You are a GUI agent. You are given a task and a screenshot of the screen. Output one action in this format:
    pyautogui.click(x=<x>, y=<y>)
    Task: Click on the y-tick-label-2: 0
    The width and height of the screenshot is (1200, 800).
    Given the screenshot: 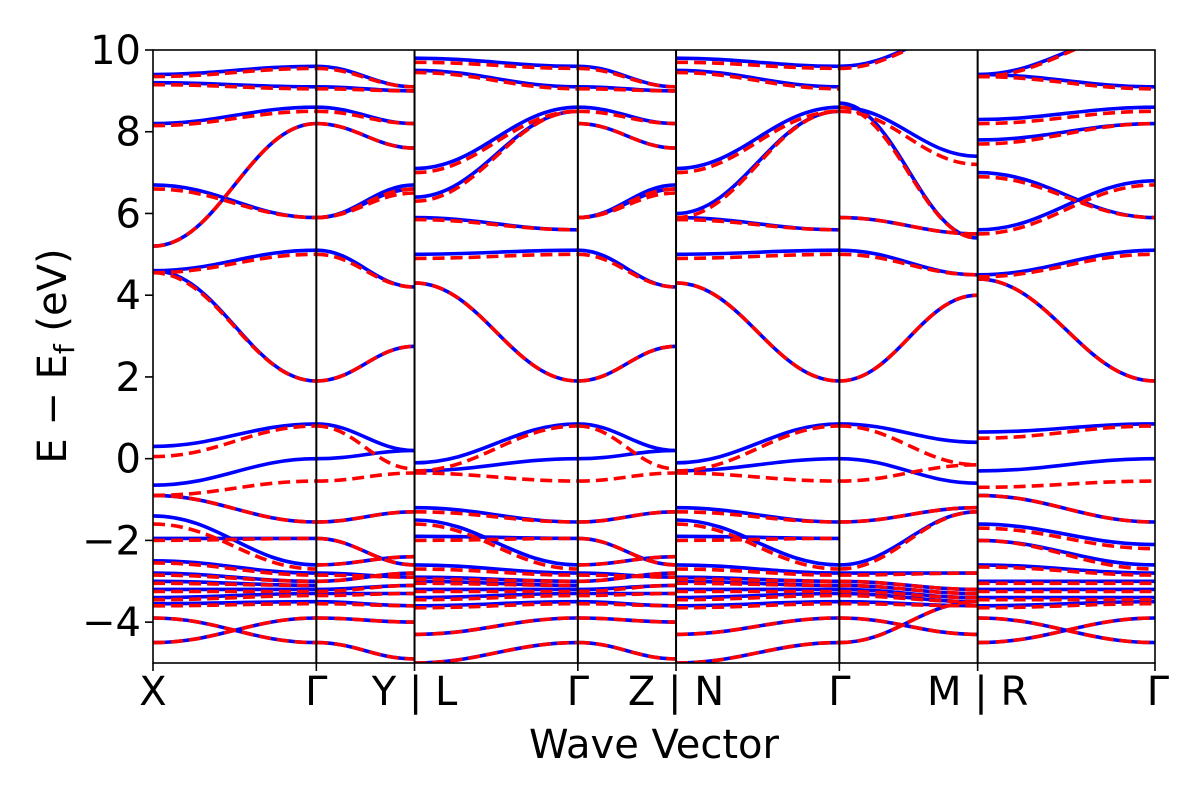 What is the action you would take?
    pyautogui.click(x=128, y=460)
    